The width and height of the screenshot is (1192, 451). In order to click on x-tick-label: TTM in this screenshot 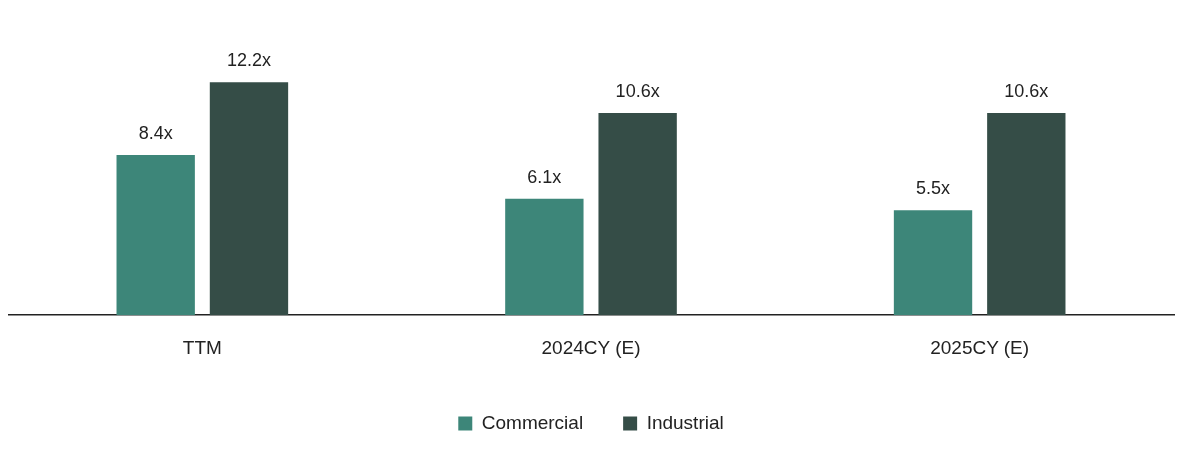, I will do `click(202, 347)`.